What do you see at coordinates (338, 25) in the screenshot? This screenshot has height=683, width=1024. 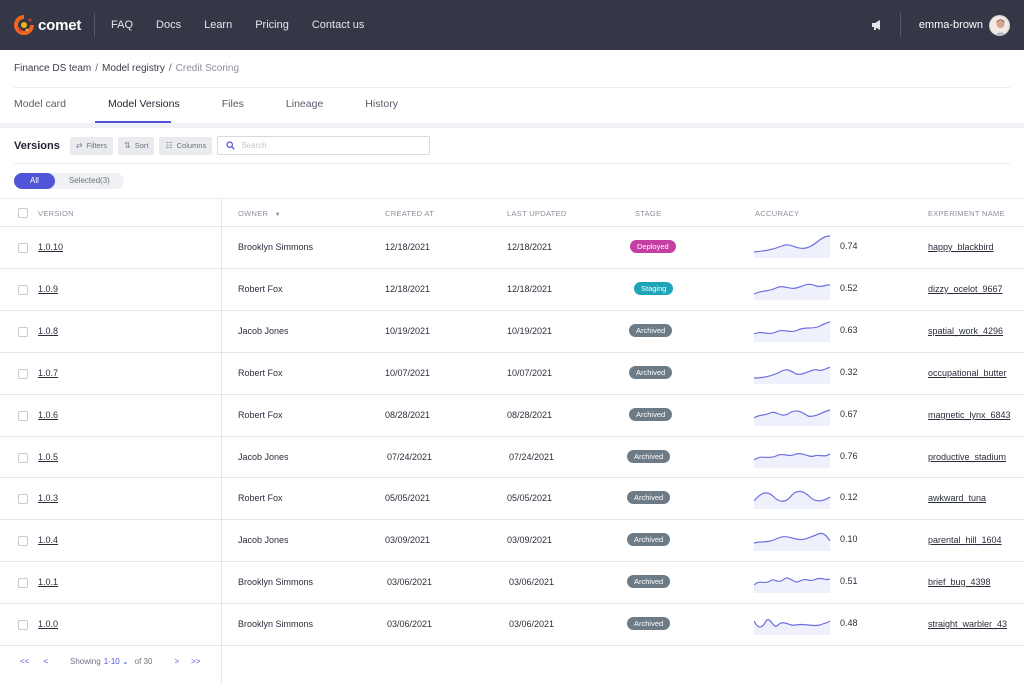 I see `nav-link-contact: Contact us` at bounding box center [338, 25].